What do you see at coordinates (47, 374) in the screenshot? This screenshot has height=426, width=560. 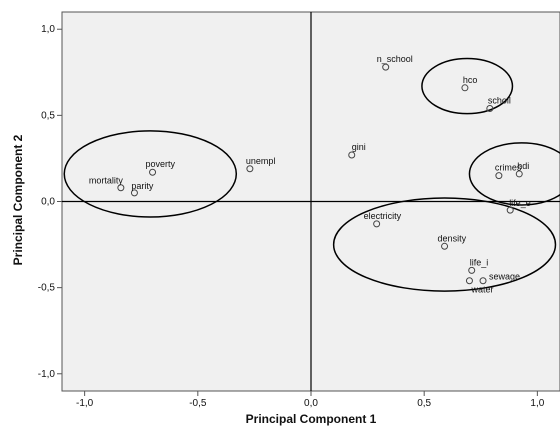 I see `y-tick-label: -1,0` at bounding box center [47, 374].